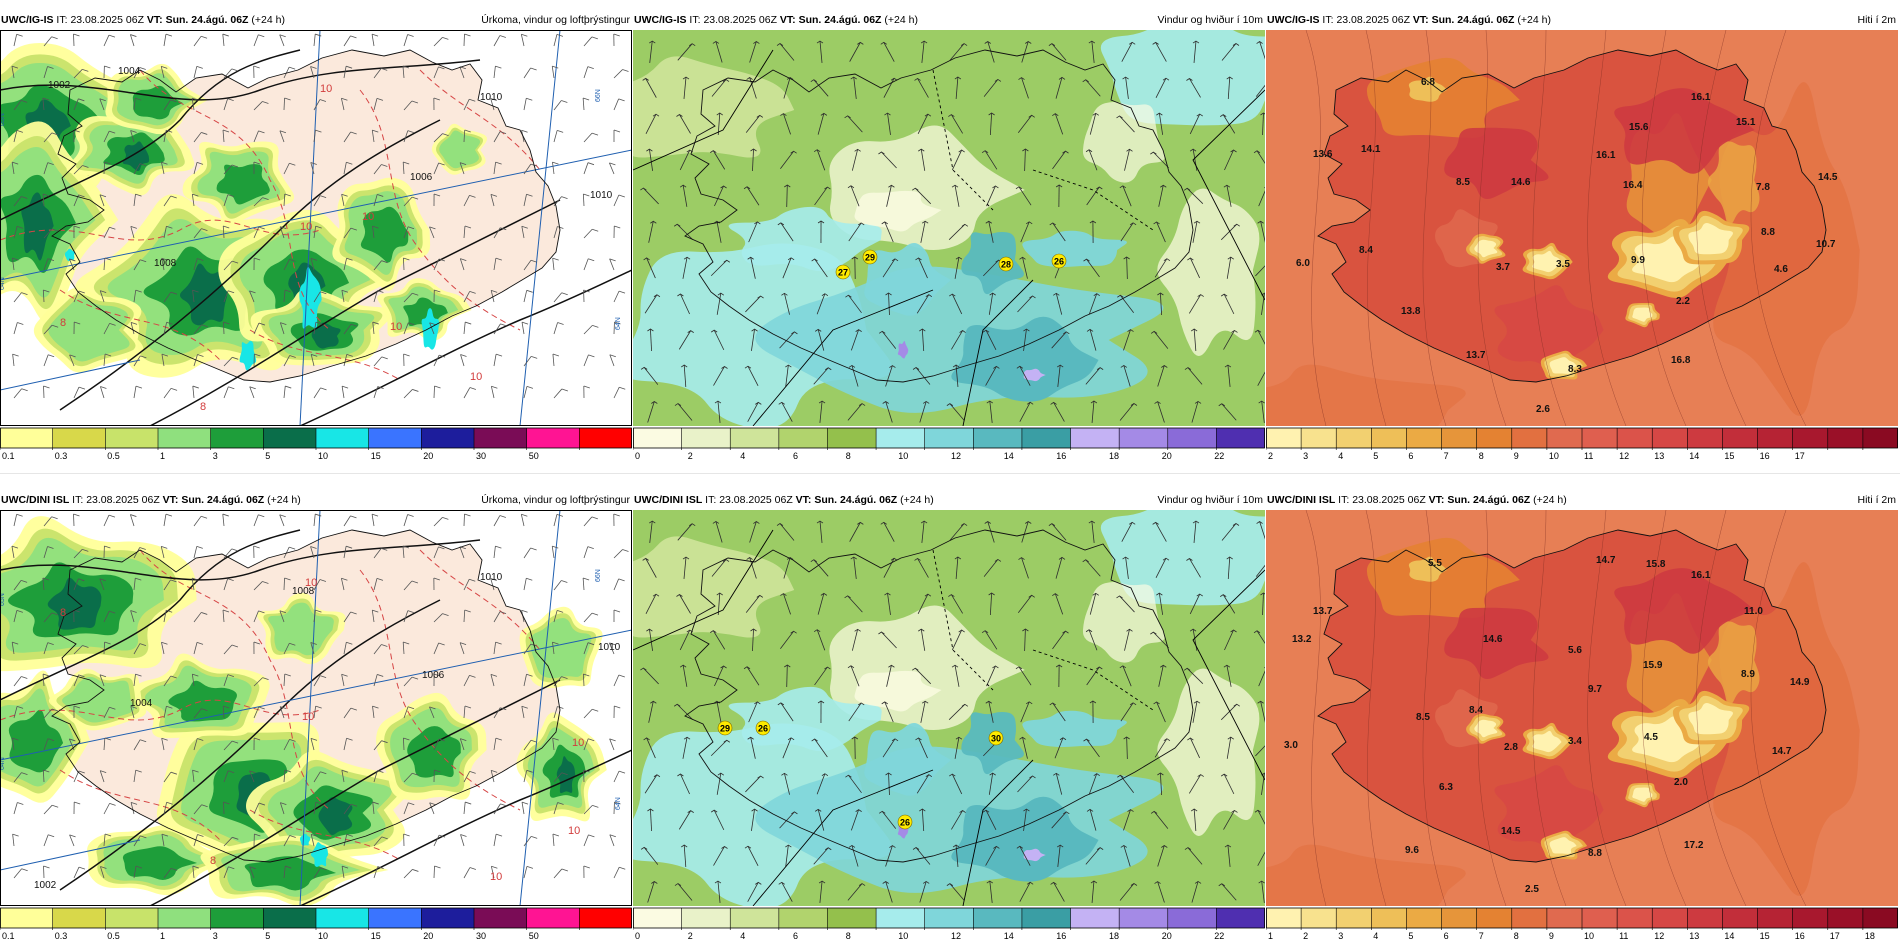 This screenshot has height=950, width=1900. Describe the element at coordinates (1481, 456) in the screenshot. I see `legend-label: 8` at that location.